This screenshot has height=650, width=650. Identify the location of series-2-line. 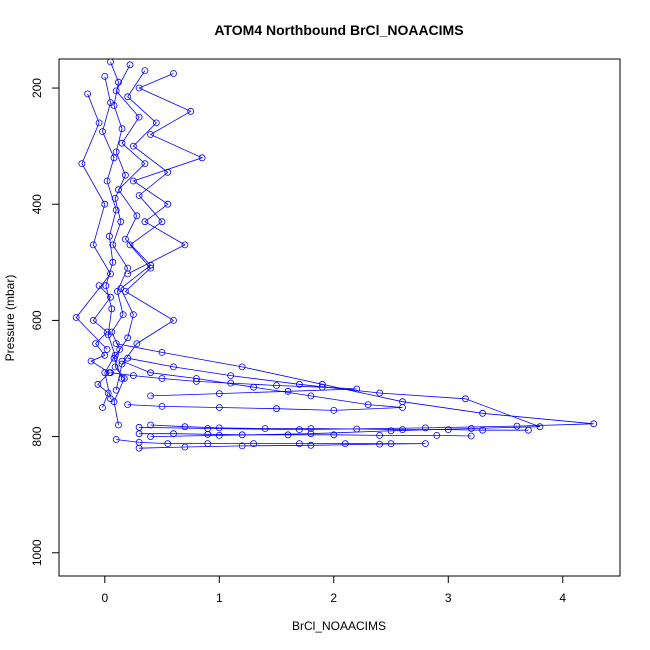
(145, 230).